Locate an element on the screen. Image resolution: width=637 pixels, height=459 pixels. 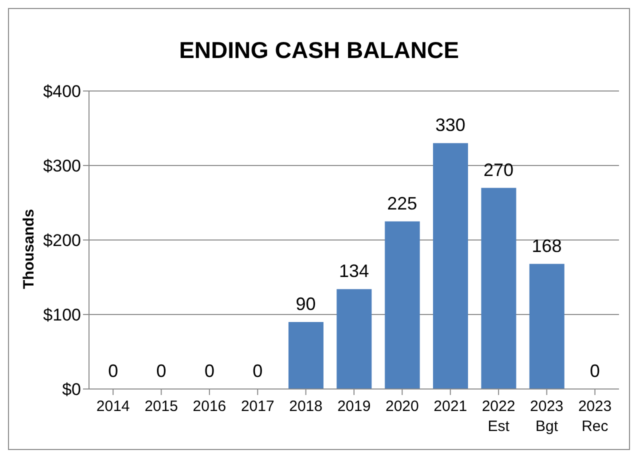
x-tick-label: 2014 is located at coordinates (113, 406).